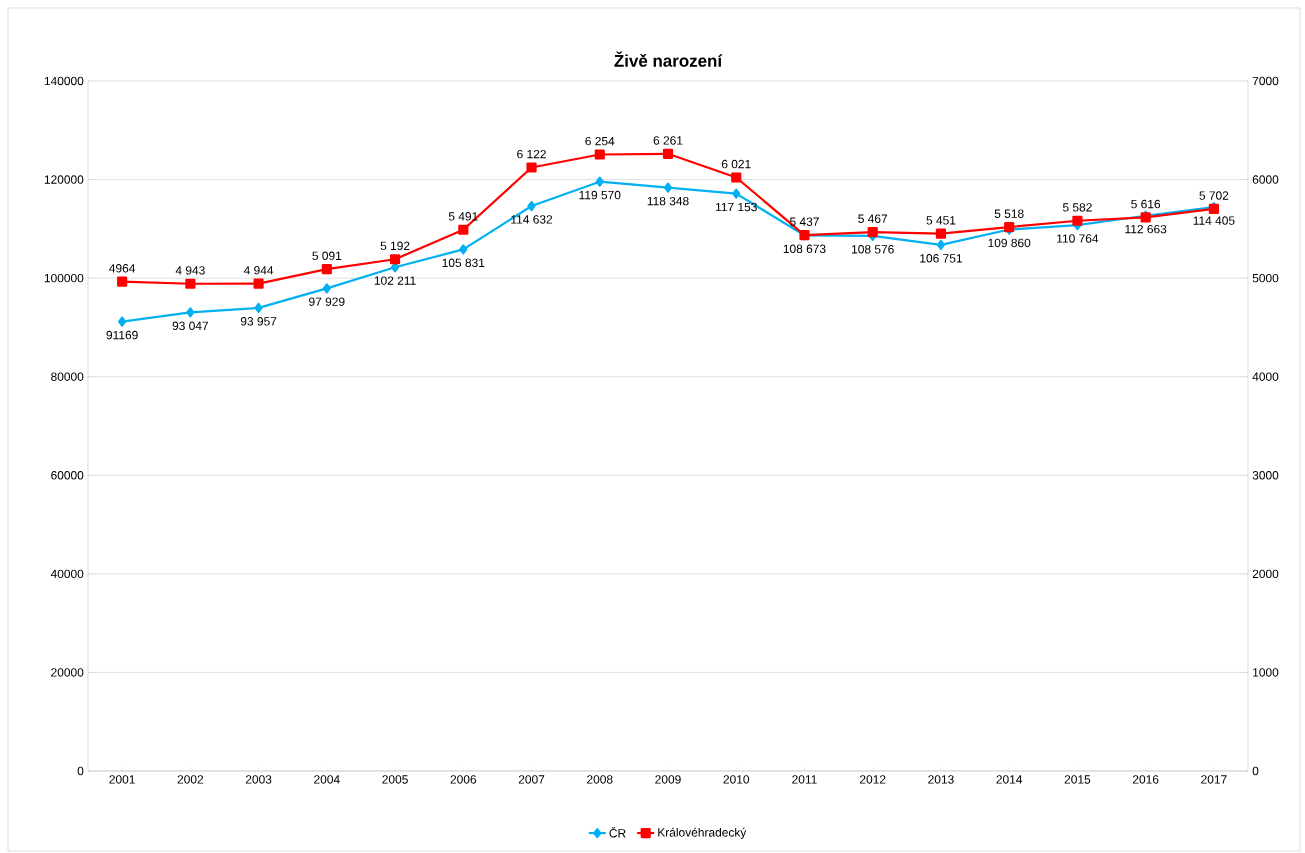  I want to click on y2-tick-label: 1000, so click(1266, 672).